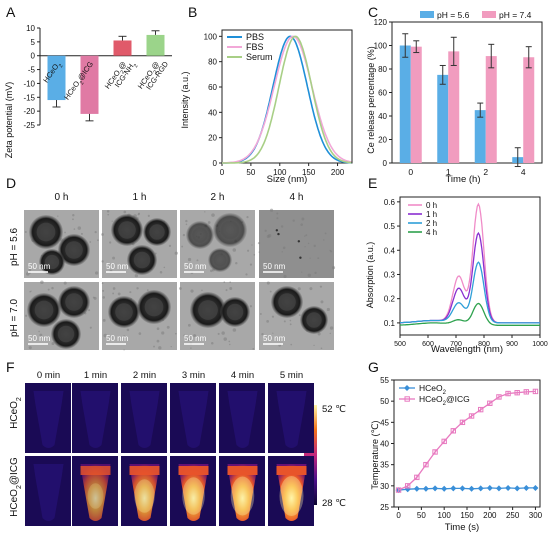  Describe the element at coordinates (540, 344) in the screenshot. I see `absorption-xtick-label: 1000` at that location.